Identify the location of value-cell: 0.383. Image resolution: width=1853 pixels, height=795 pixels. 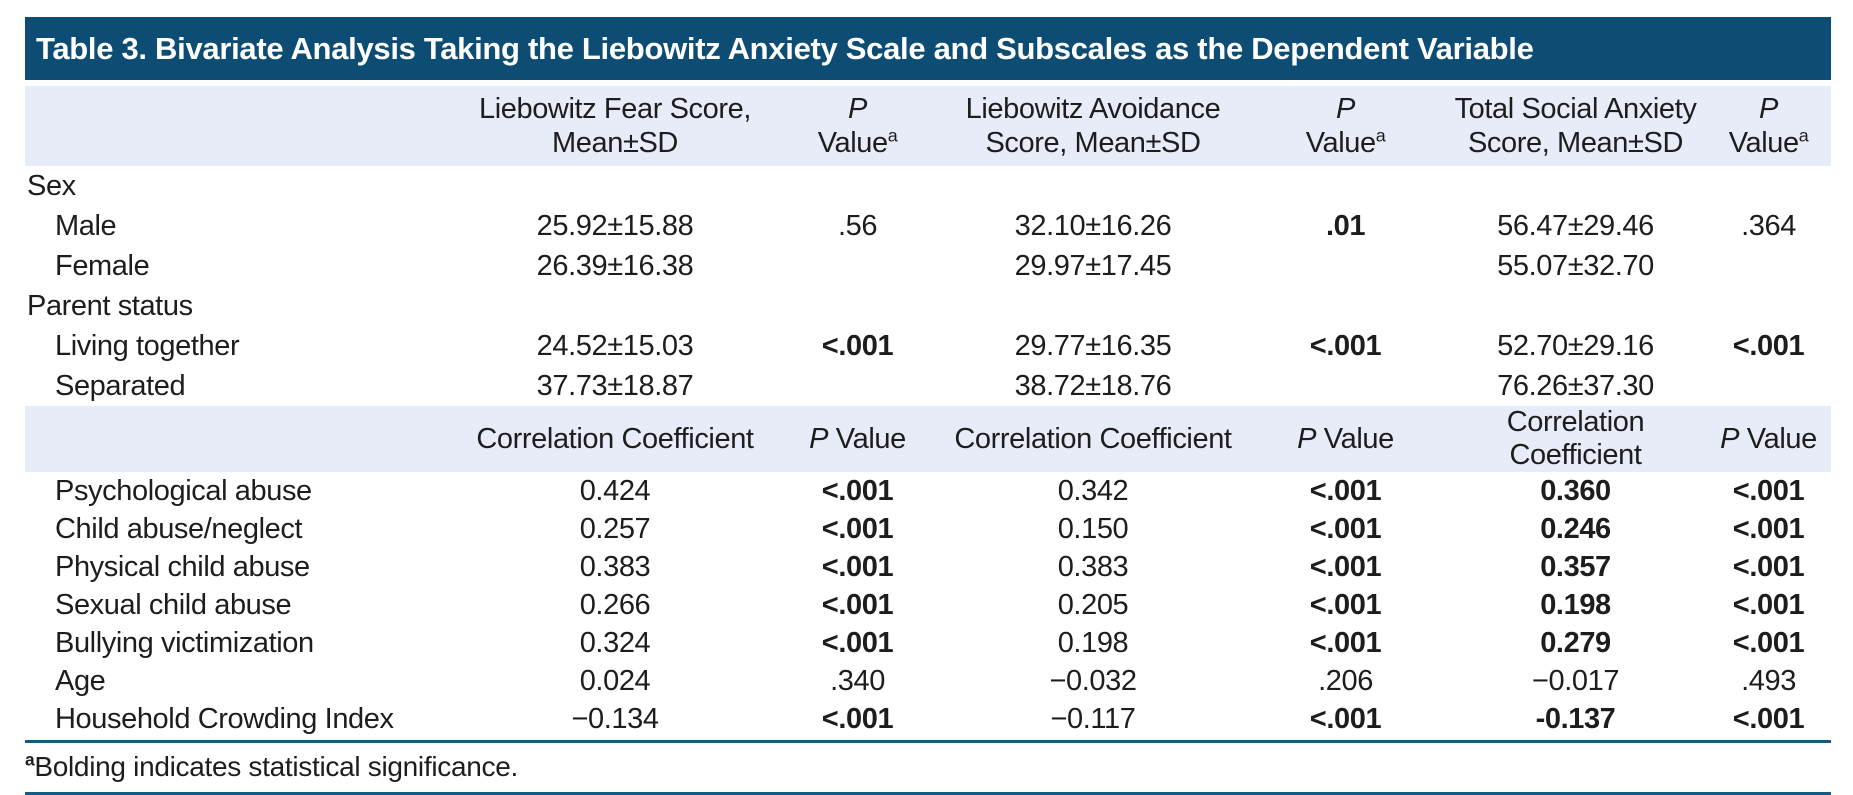
(615, 566).